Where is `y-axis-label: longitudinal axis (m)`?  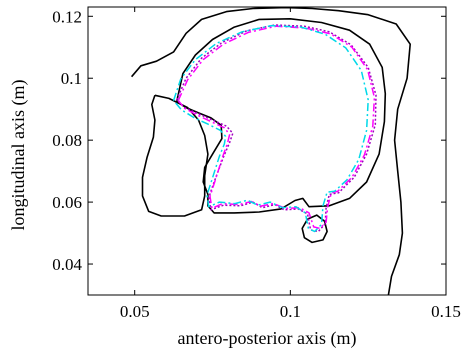 y-axis-label: longitudinal axis (m) is located at coordinates (18, 155).